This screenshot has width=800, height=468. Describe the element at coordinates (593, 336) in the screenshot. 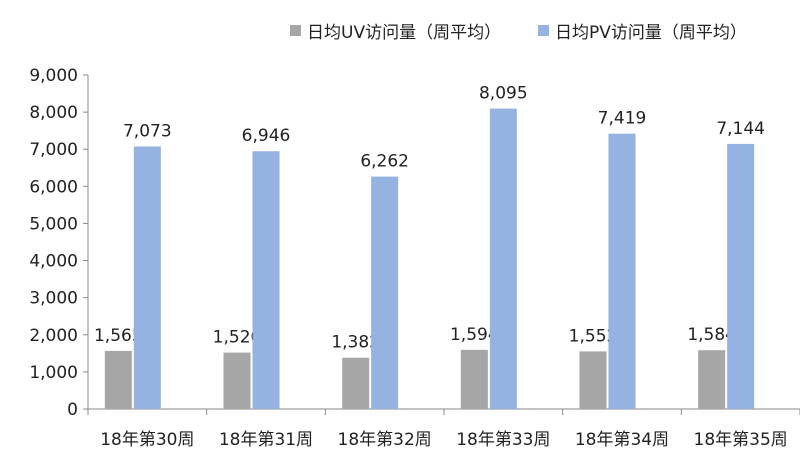

I see `uv-data-label: 1,552` at that location.